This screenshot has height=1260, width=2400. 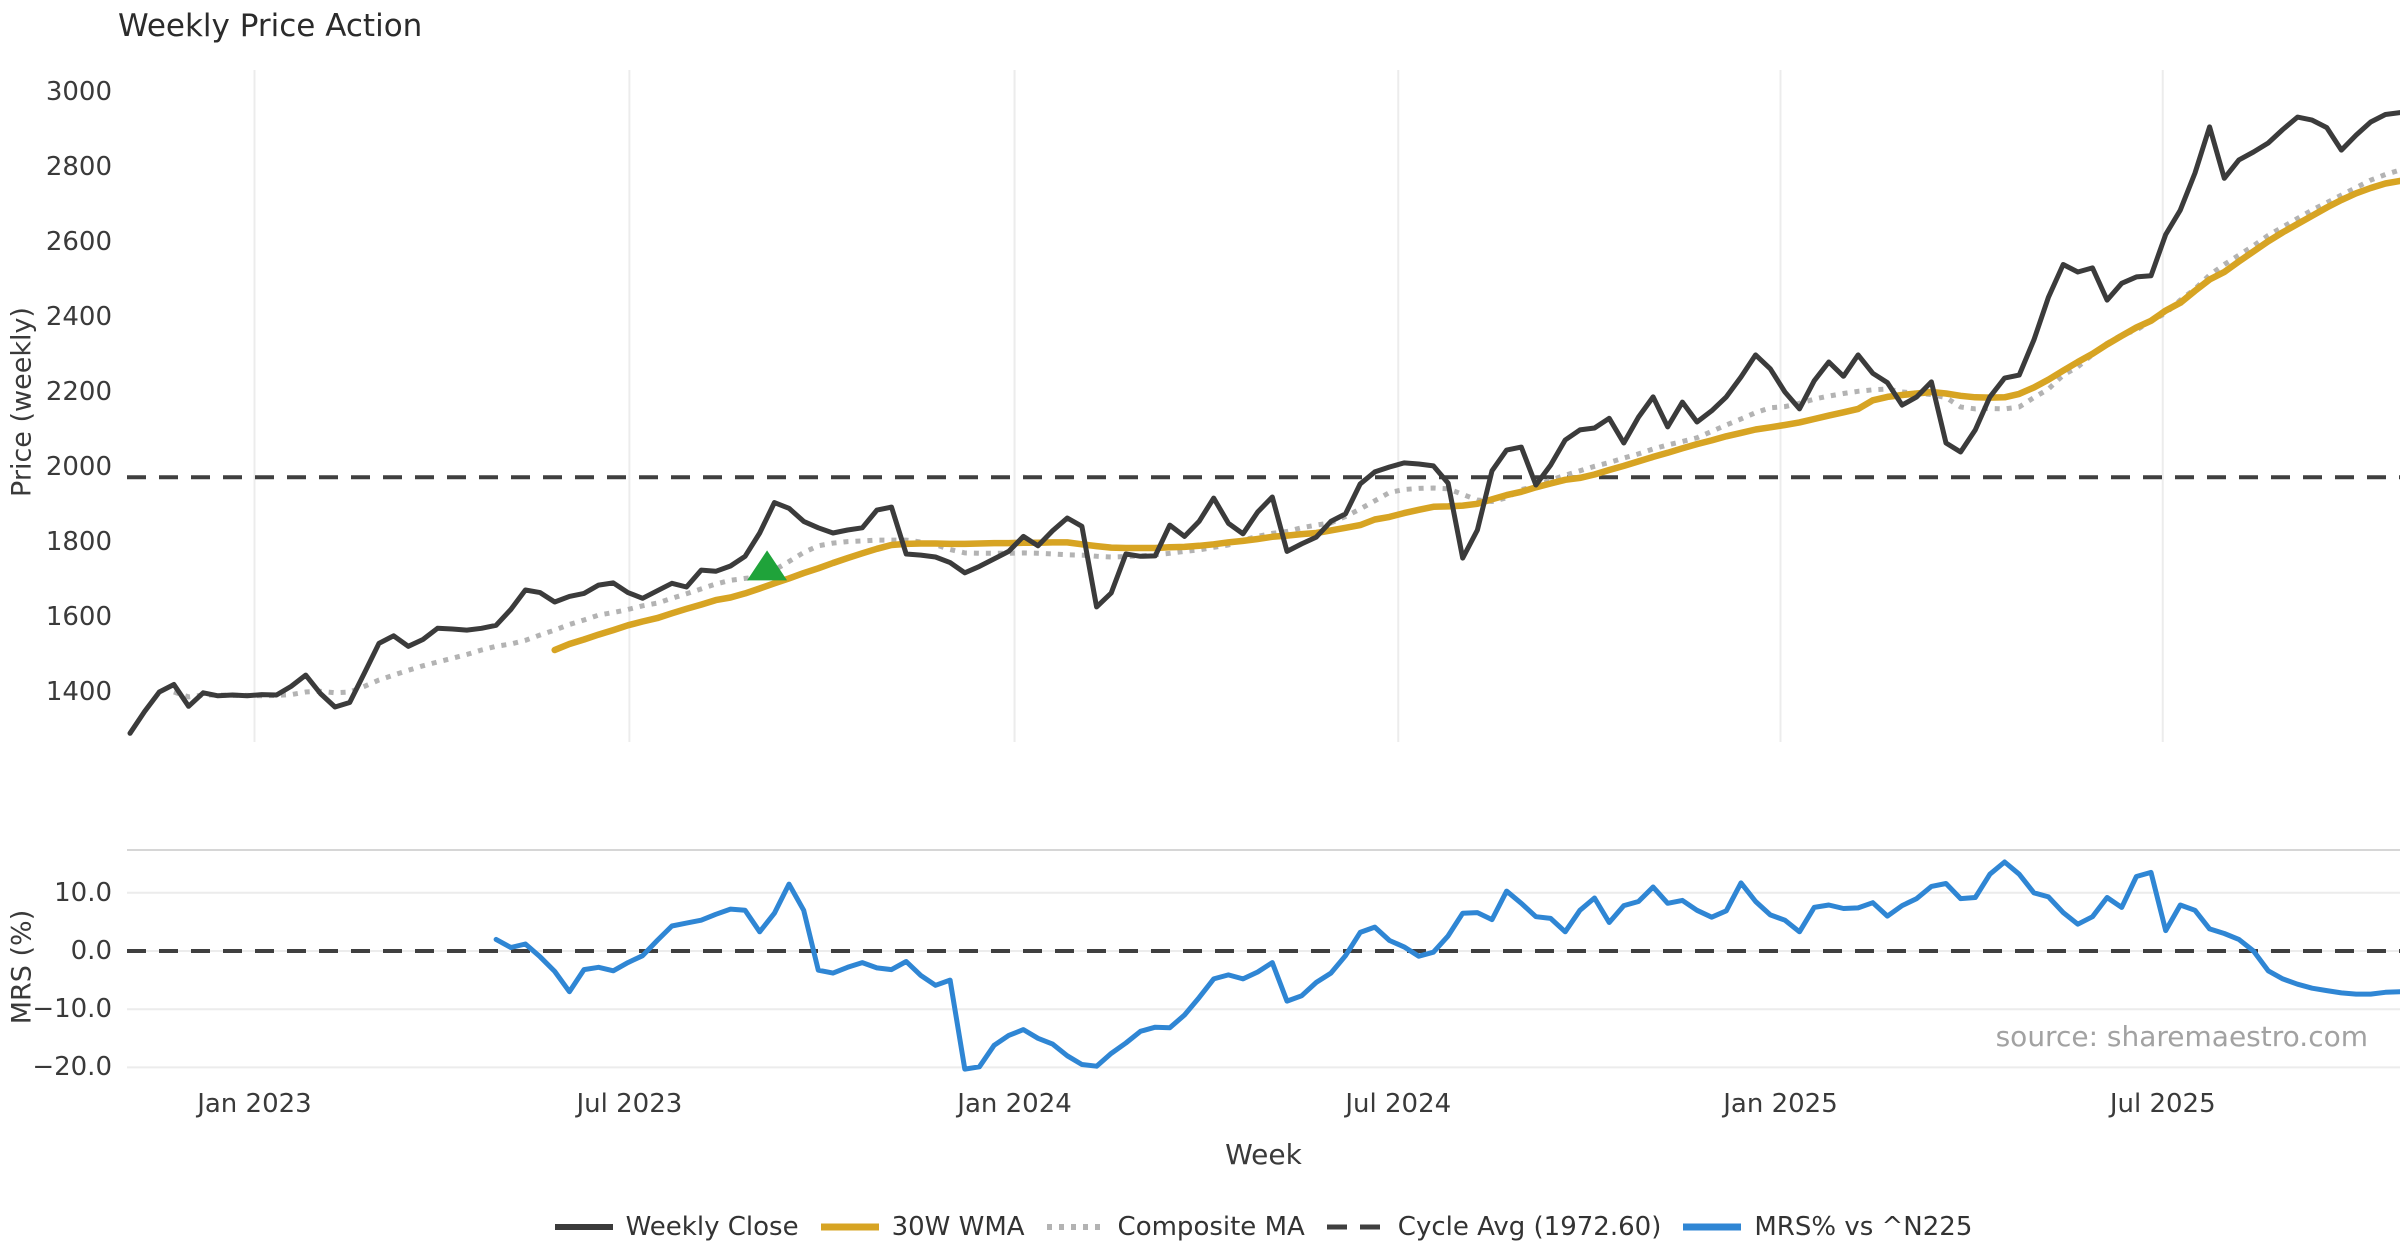 I want to click on legend-label: Weekly Close, so click(x=712, y=1227).